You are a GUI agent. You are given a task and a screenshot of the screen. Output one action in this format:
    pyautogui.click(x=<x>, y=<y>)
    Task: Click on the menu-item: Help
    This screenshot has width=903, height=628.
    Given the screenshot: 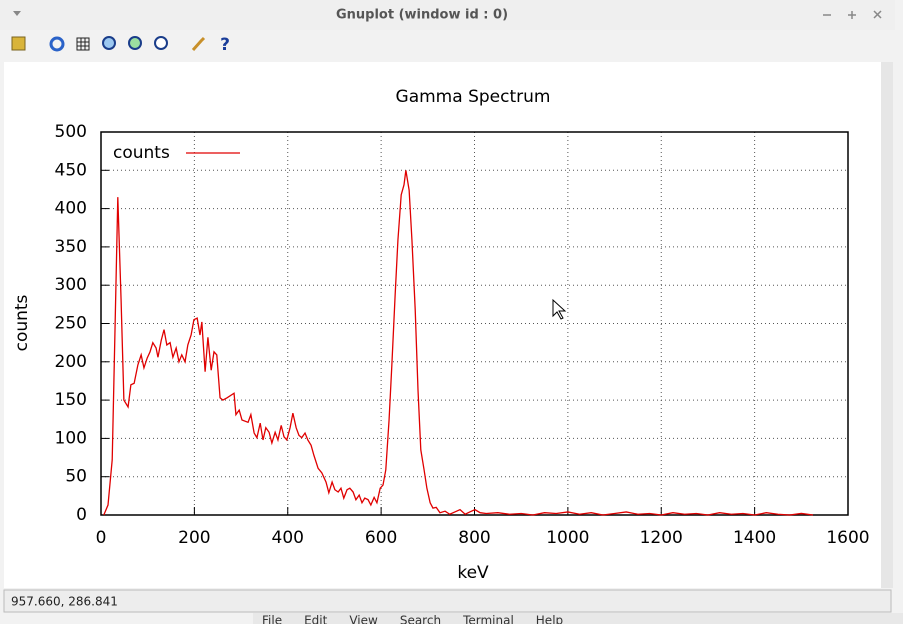 What is the action you would take?
    pyautogui.click(x=549, y=621)
    